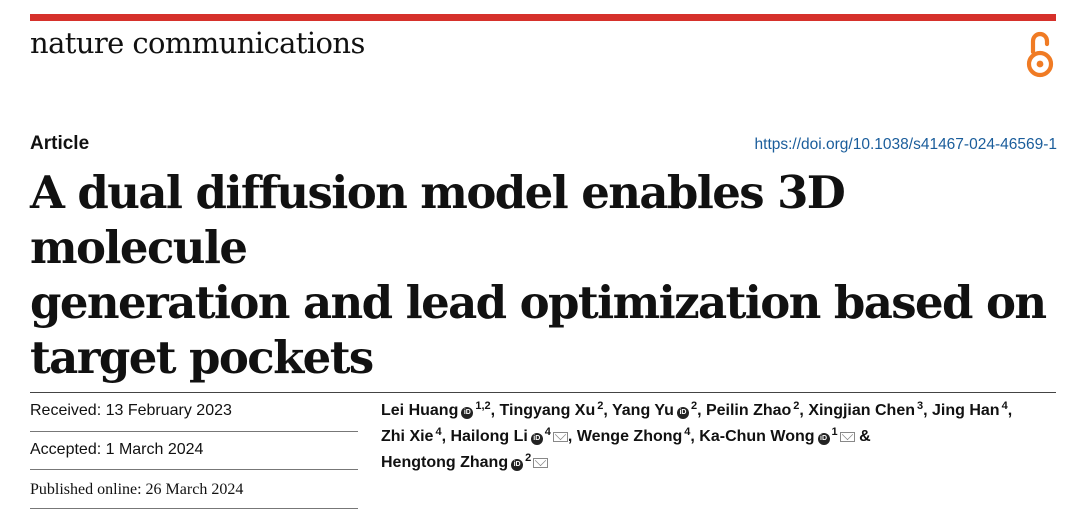  Describe the element at coordinates (834, 432) in the screenshot. I see `affiliation-number: 1` at that location.